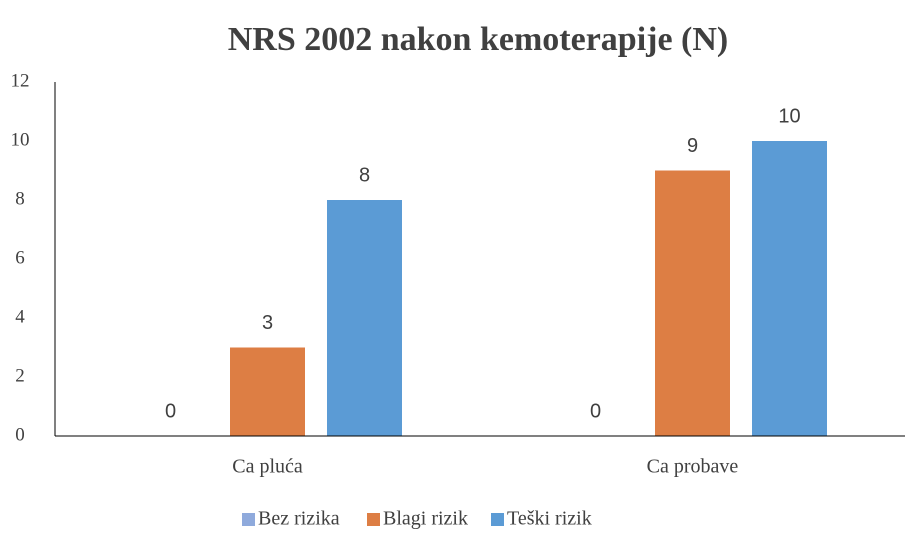  What do you see at coordinates (693, 467) in the screenshot?
I see `x-tick-label: Ca probave` at bounding box center [693, 467].